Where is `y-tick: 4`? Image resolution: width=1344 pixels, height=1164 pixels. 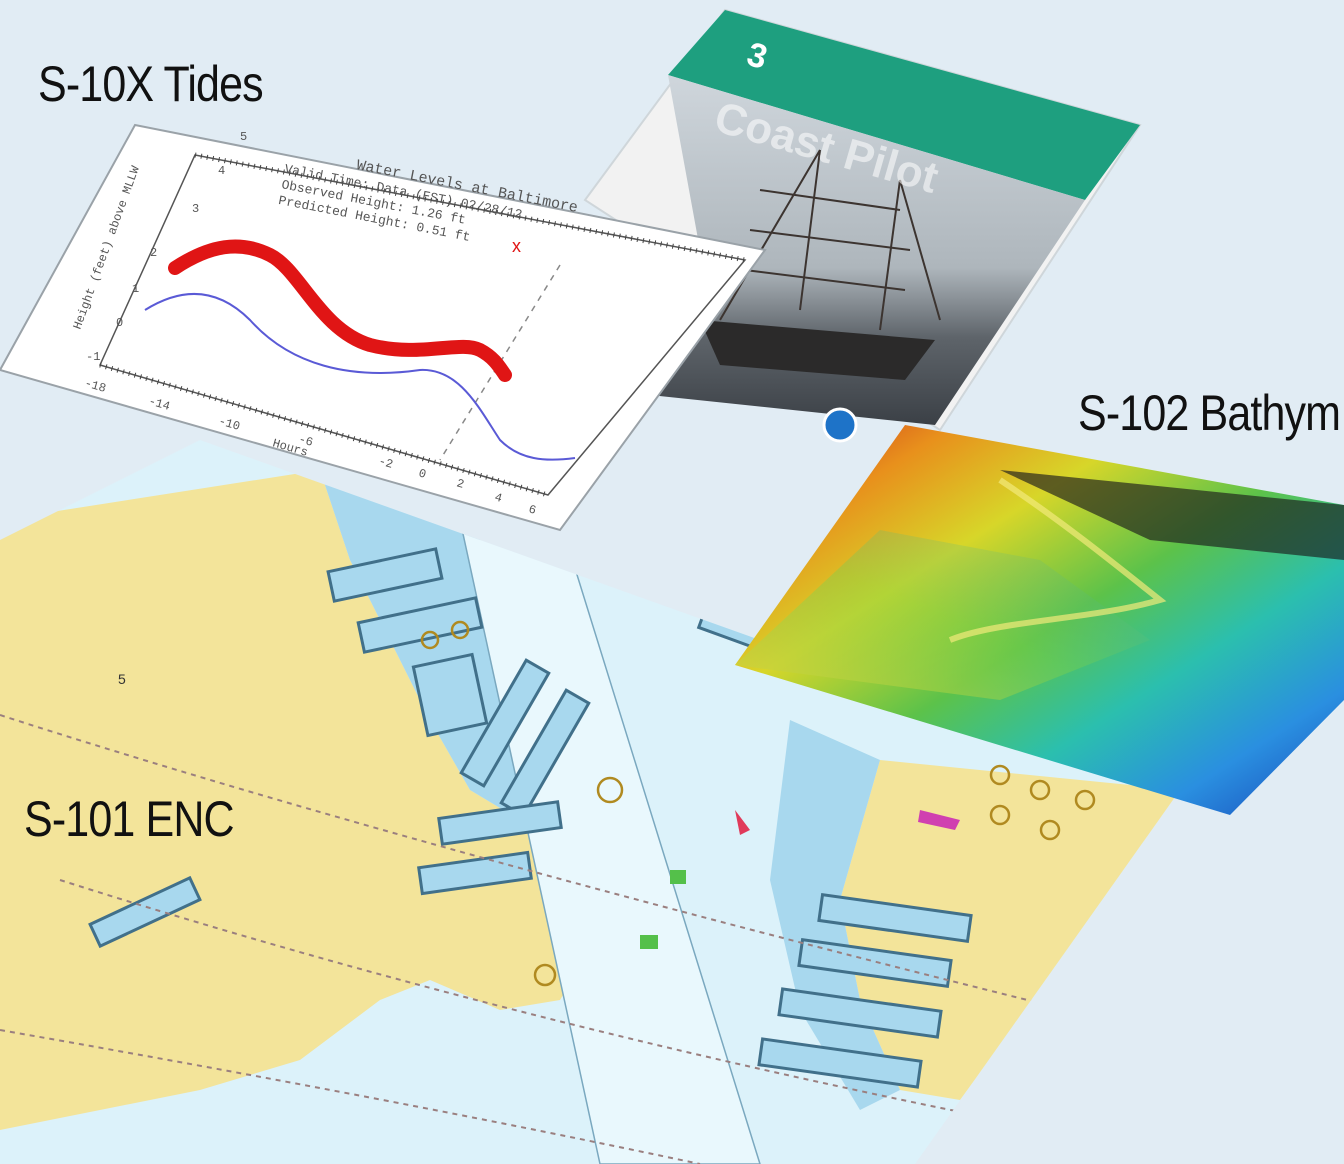
y-tick: 4 is located at coordinates (221, 171).